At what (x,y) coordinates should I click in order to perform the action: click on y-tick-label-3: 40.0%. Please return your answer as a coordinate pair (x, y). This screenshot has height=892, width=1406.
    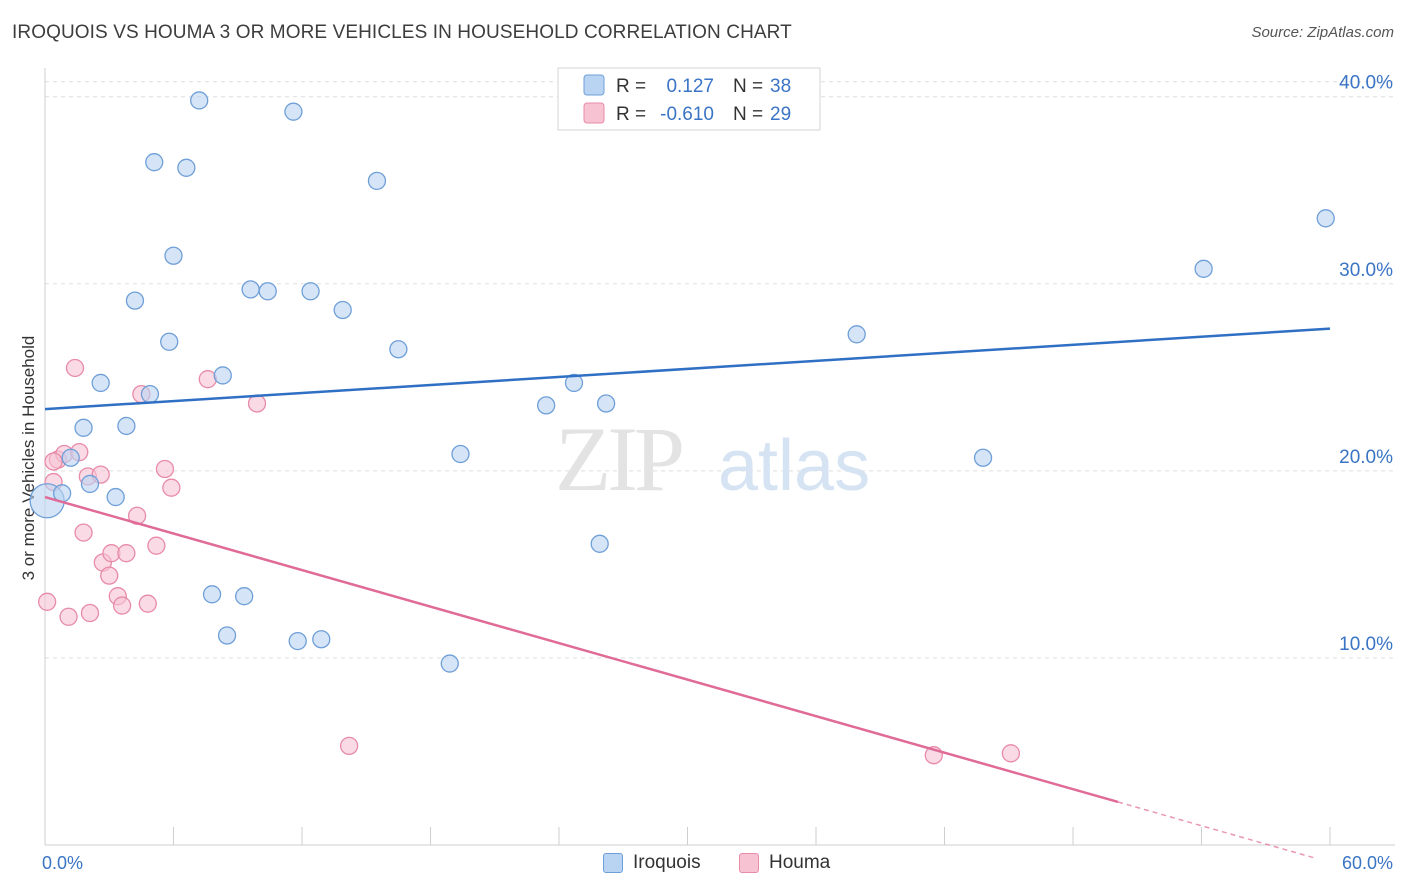
    Looking at the image, I should click on (1366, 83).